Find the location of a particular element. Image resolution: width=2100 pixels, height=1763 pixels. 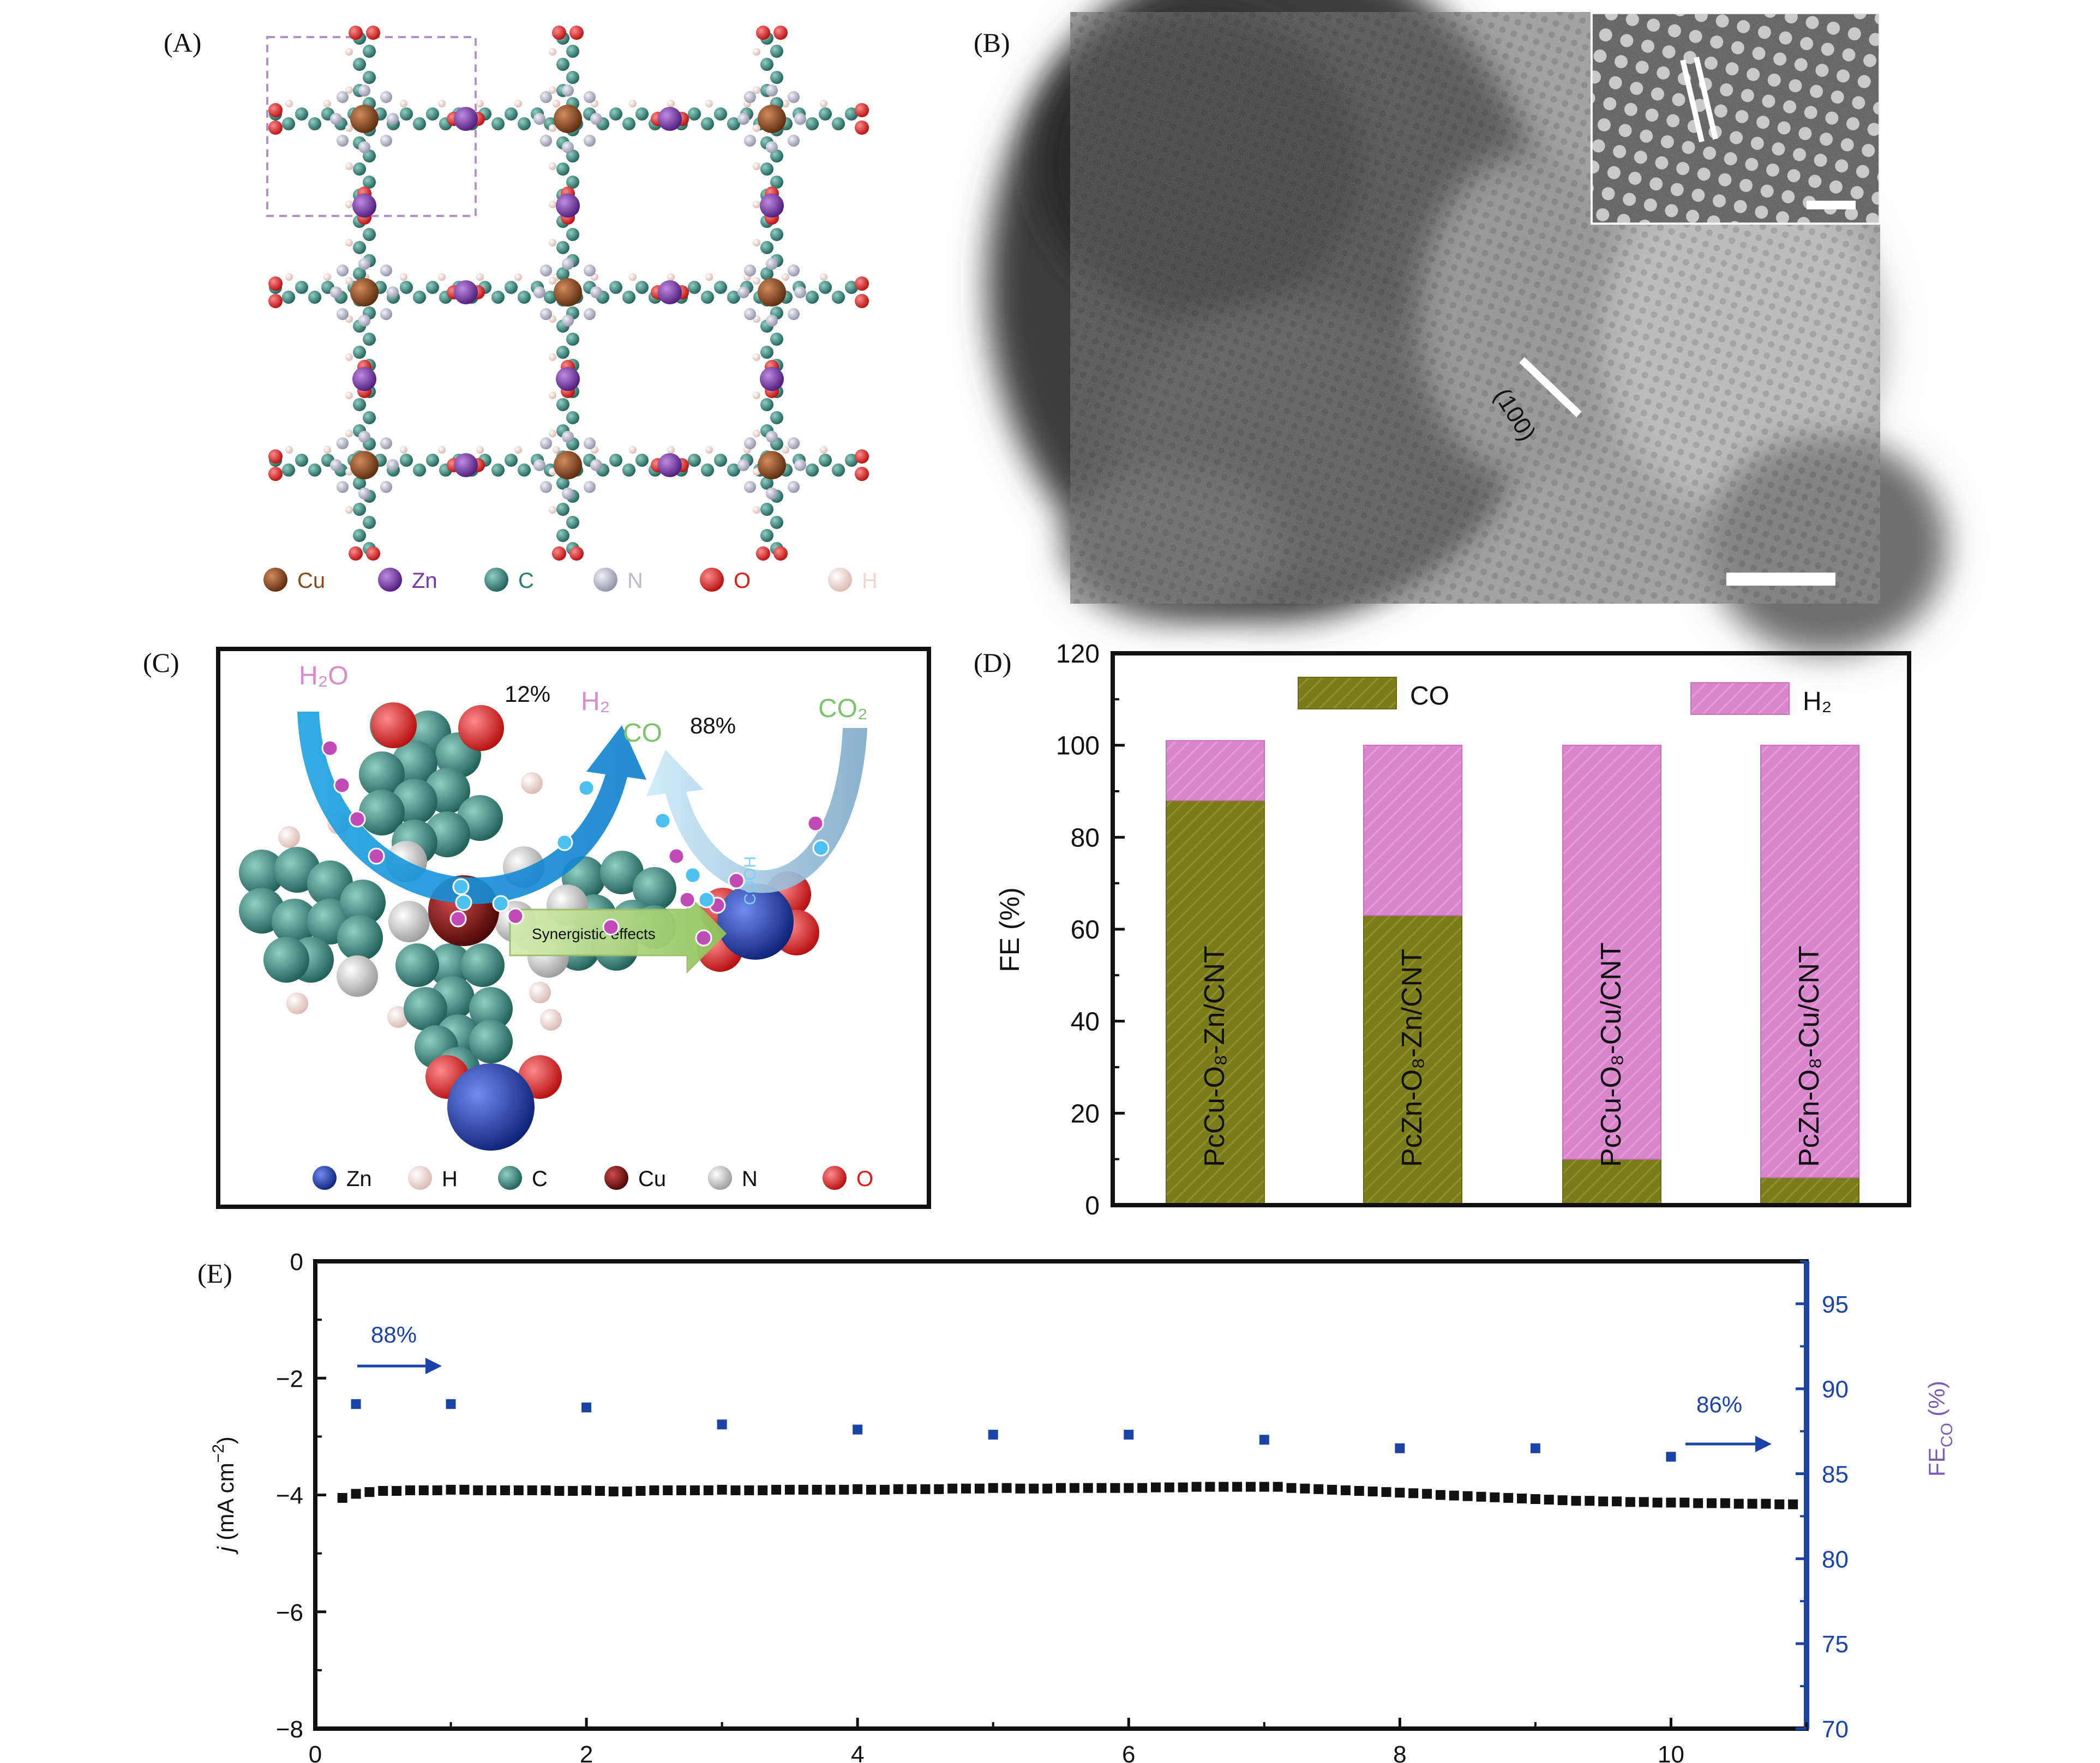

bar-category-label: PcZn-O₈-Zn/CNT is located at coordinates (1412, 1058).